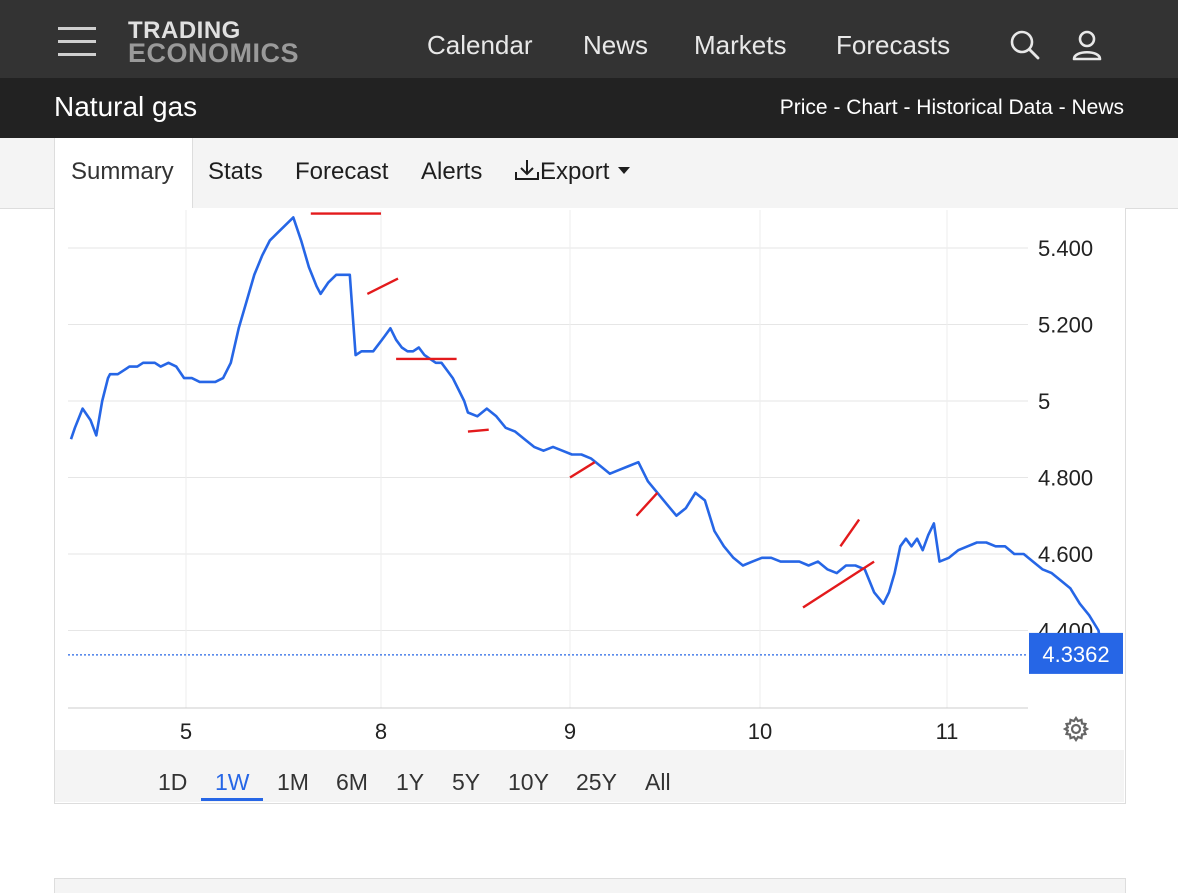 This screenshot has height=893, width=1178. Describe the element at coordinates (466, 782) in the screenshot. I see `range-5y: 5Y` at that location.